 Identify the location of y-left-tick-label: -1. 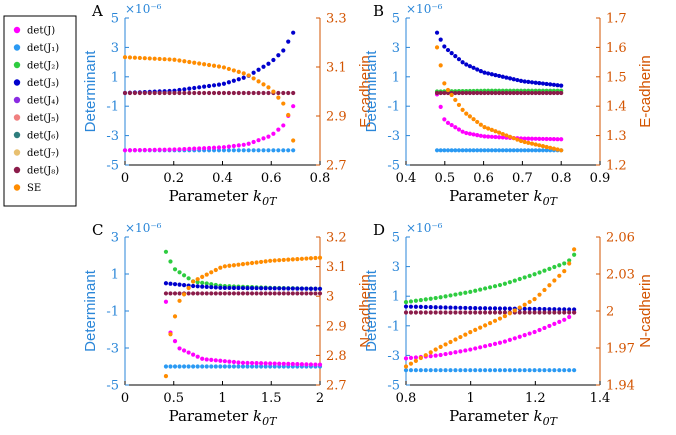
(393, 107).